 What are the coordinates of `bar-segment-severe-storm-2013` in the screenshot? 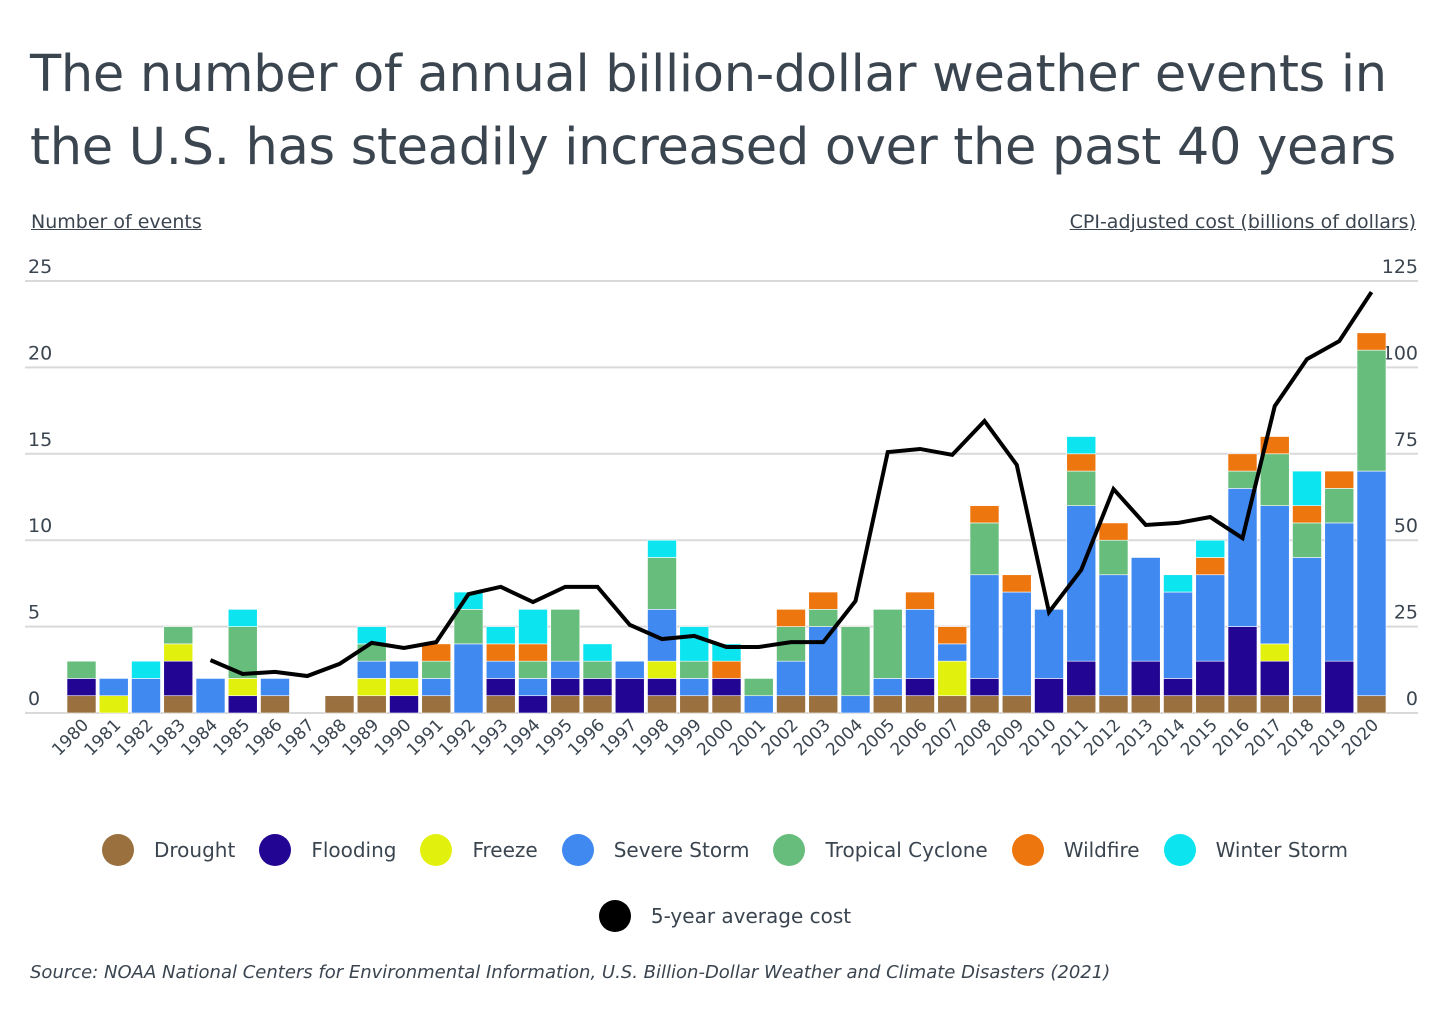 It's located at (1145, 609).